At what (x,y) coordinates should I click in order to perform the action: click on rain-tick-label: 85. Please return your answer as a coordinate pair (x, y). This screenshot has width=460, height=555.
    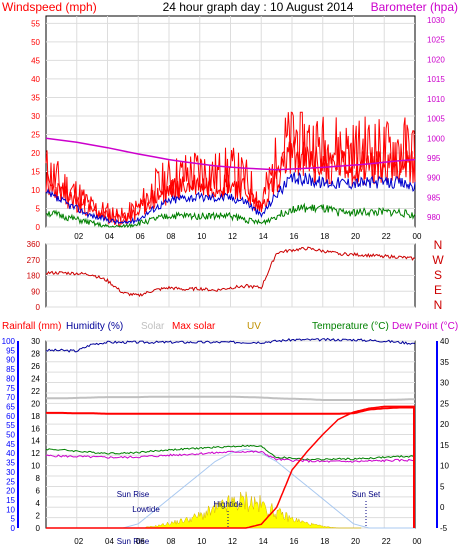
    Looking at the image, I should click on (10, 369).